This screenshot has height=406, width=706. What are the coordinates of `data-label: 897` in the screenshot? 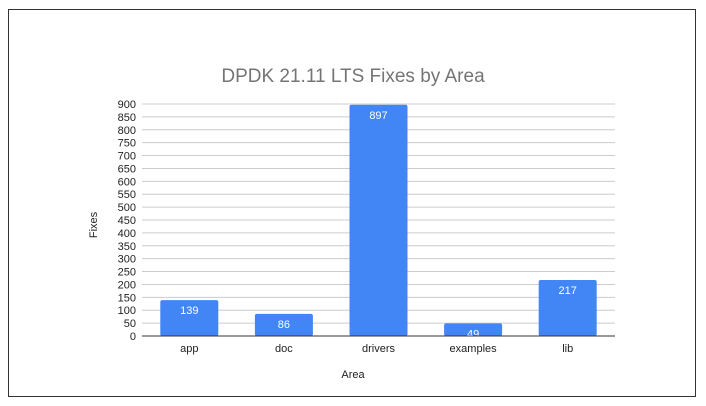 It's located at (378, 116).